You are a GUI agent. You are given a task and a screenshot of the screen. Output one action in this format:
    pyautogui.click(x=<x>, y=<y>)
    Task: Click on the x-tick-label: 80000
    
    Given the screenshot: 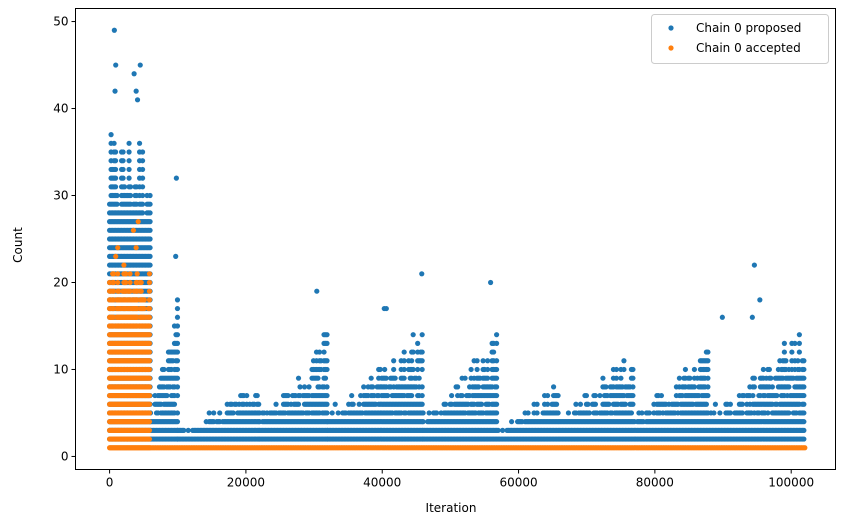 What is the action you would take?
    pyautogui.click(x=655, y=483)
    